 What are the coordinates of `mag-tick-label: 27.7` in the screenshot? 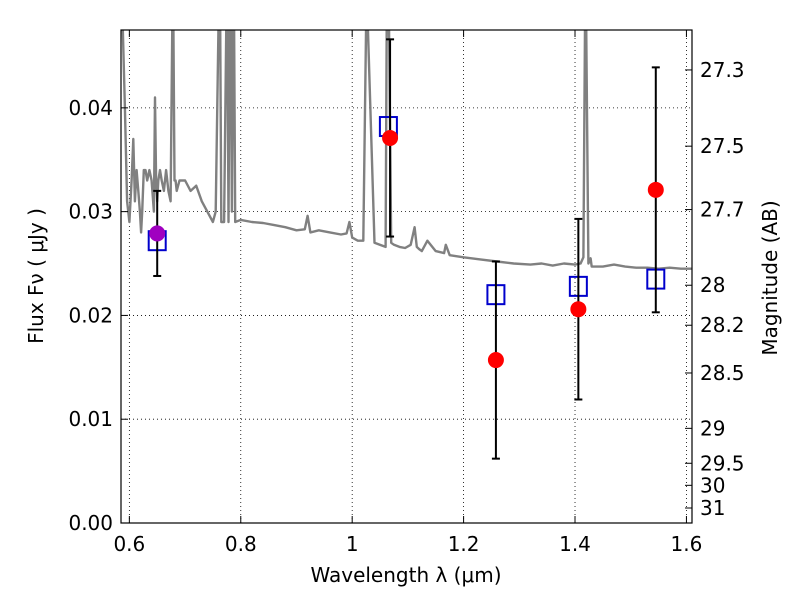 It's located at (722, 210).